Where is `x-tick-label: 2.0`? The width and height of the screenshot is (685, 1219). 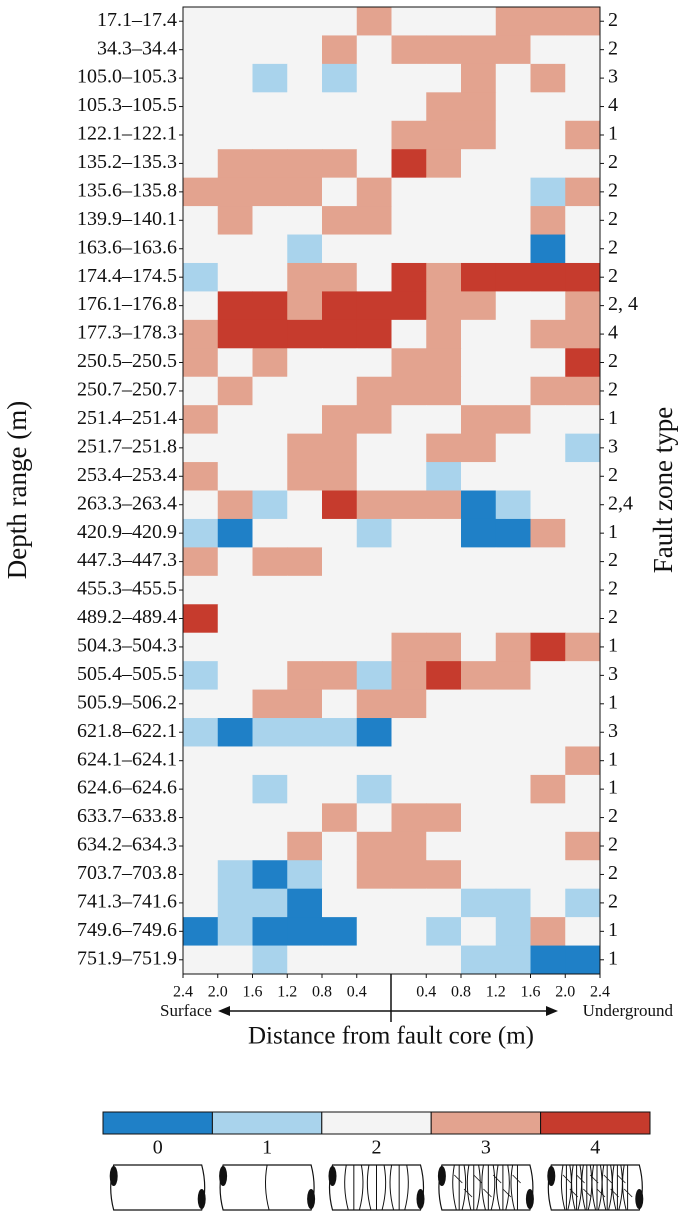
x-tick-label: 2.0 is located at coordinates (565, 992).